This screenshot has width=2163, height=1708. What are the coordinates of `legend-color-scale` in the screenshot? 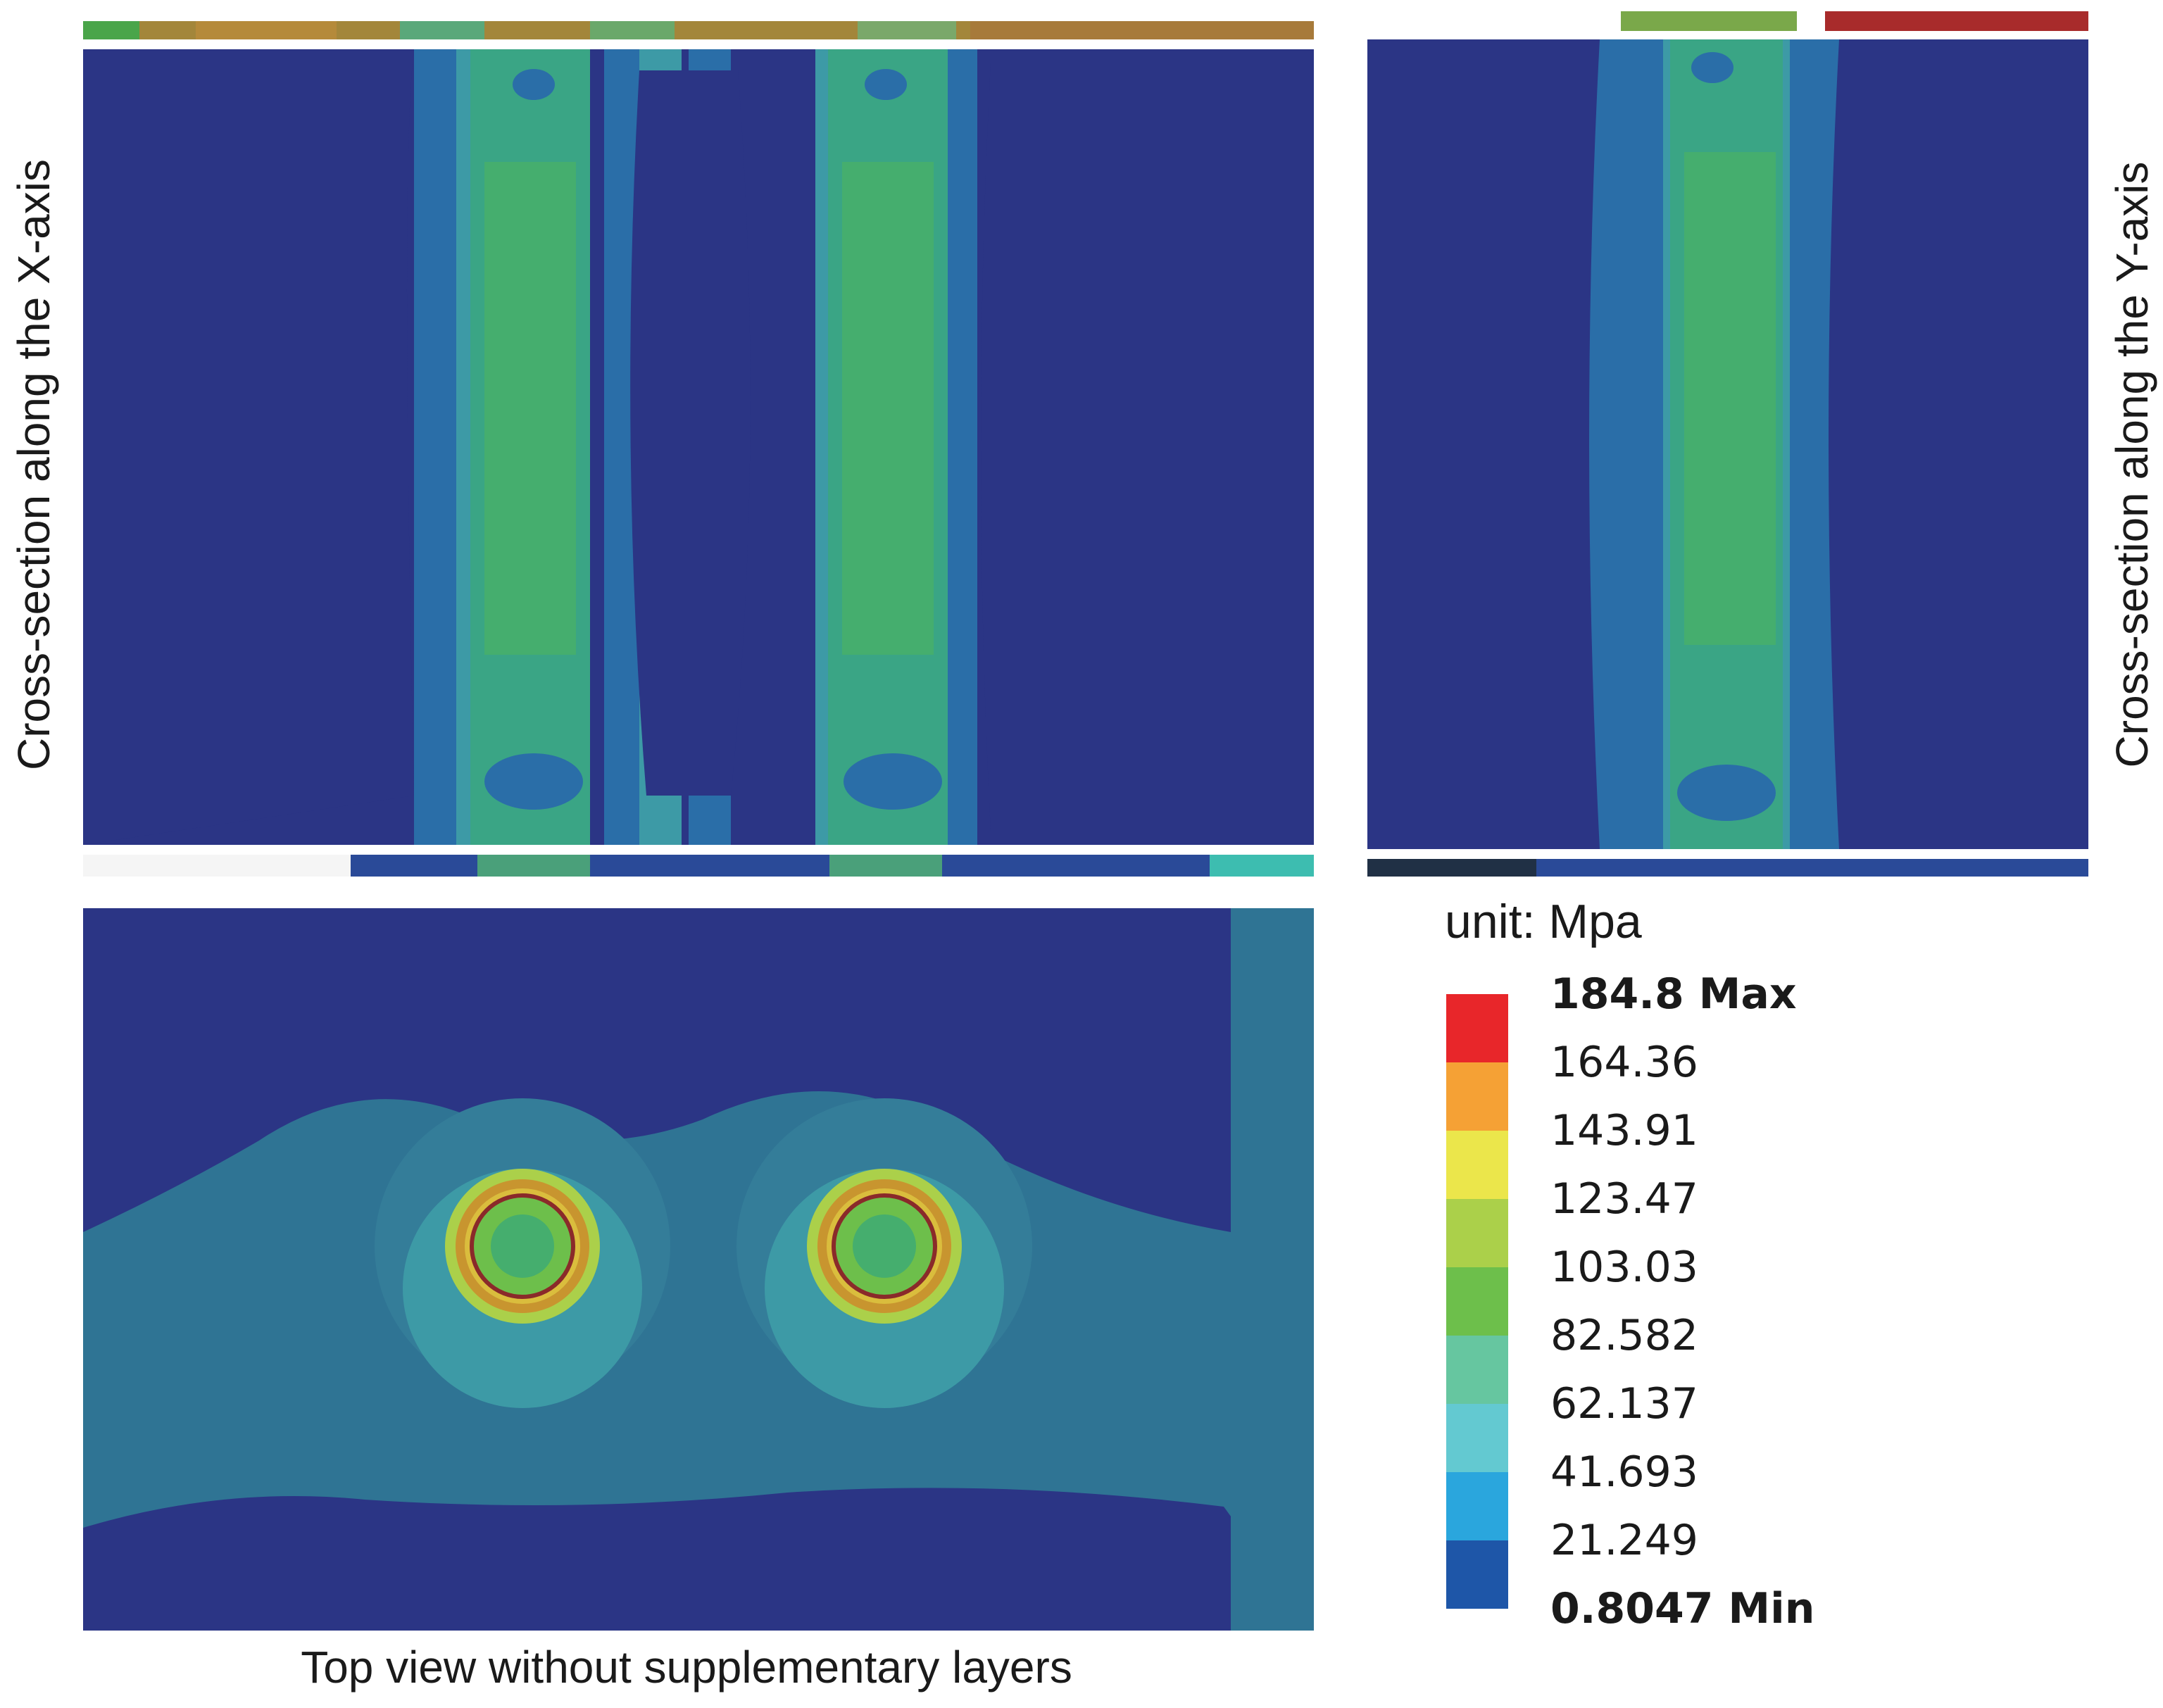 It's located at (1477, 1301).